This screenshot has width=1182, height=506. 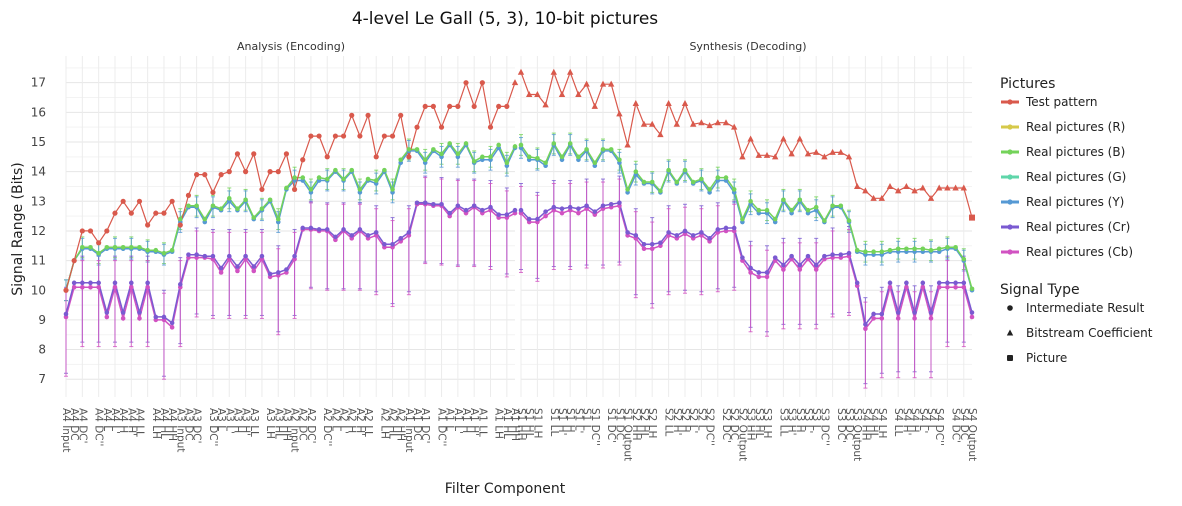 I want to click on y-tick-label: 7, so click(x=42, y=379).